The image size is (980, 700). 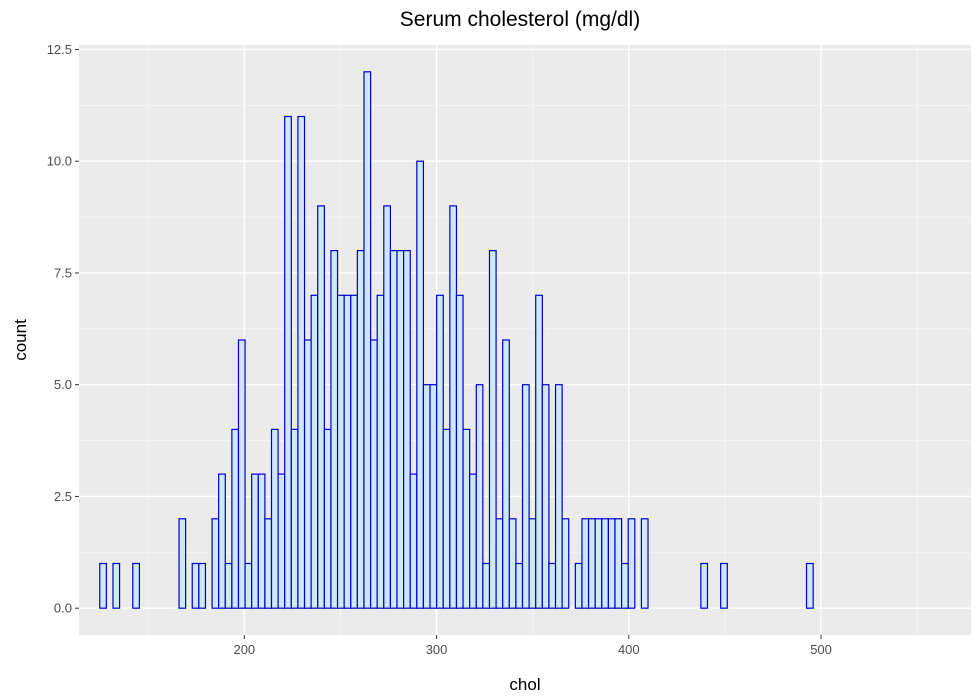 I want to click on x-tick-label: 200, so click(x=244, y=649).